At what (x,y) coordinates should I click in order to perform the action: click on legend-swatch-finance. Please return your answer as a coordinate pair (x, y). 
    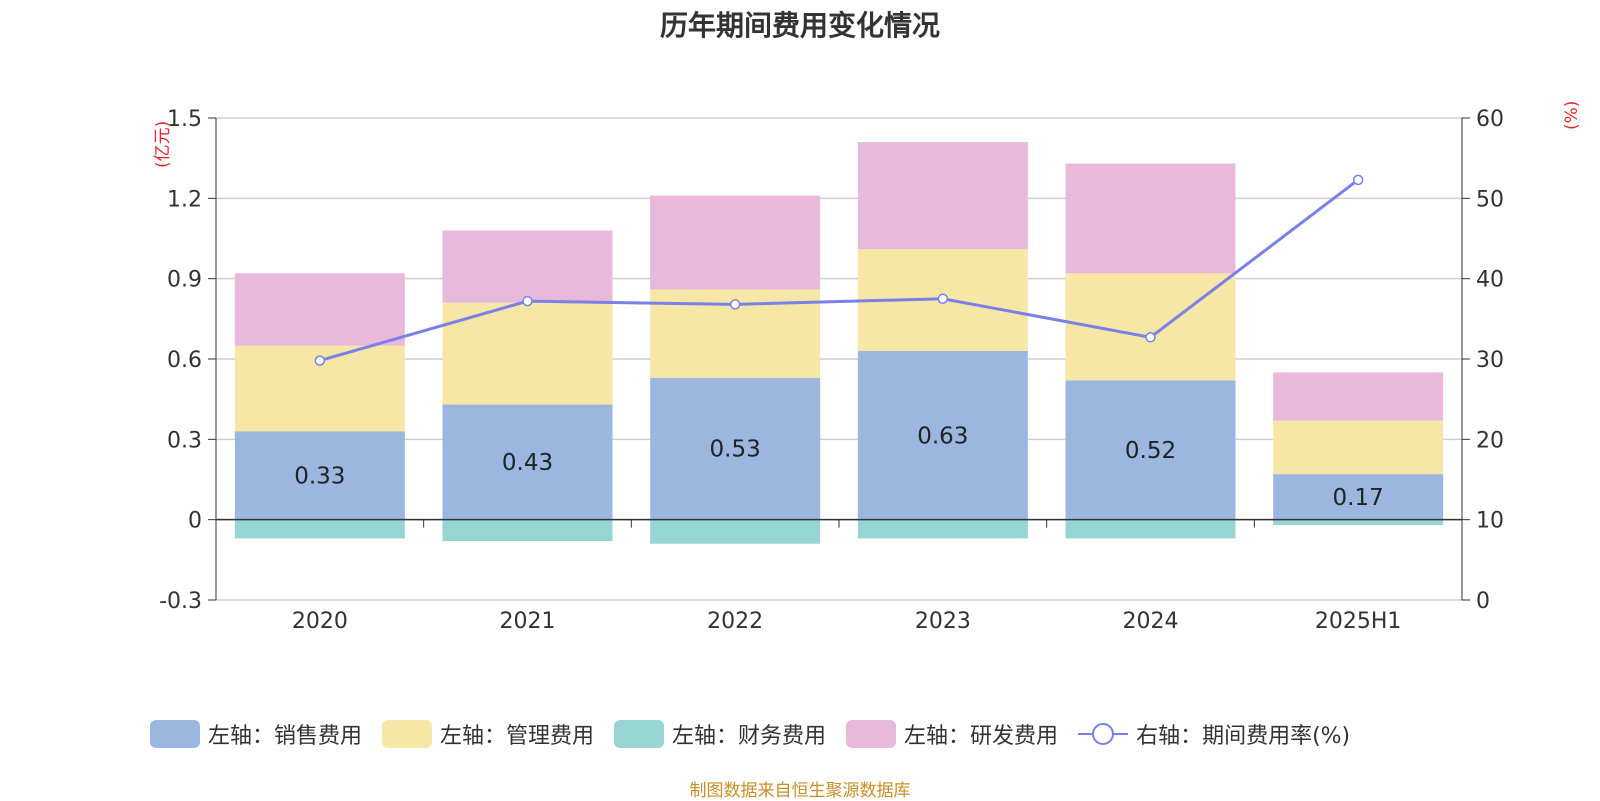
    Looking at the image, I should click on (639, 734).